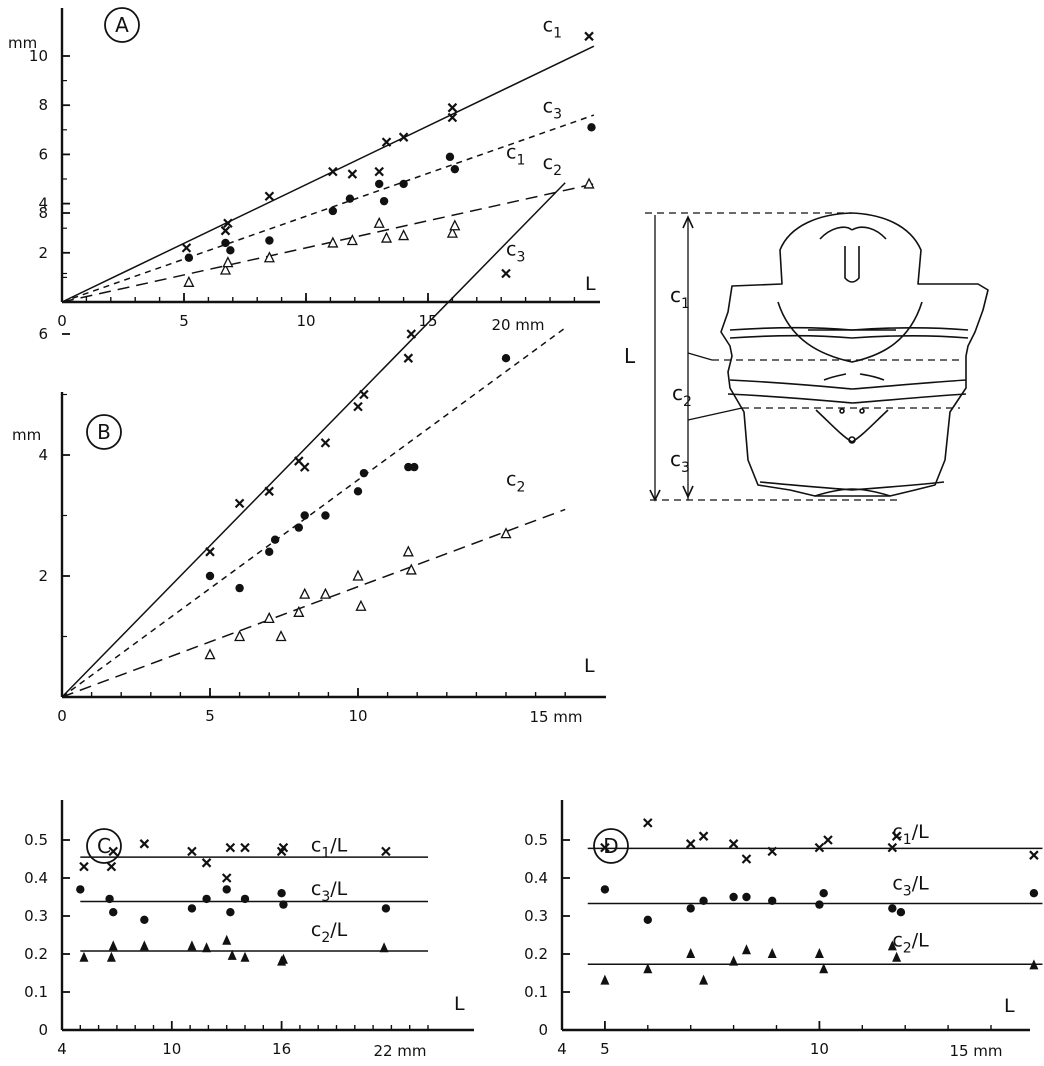 The width and height of the screenshot is (1044, 1066). Describe the element at coordinates (605, 1049) in the screenshot. I see `panel-d-x-tick-label: 5` at that location.